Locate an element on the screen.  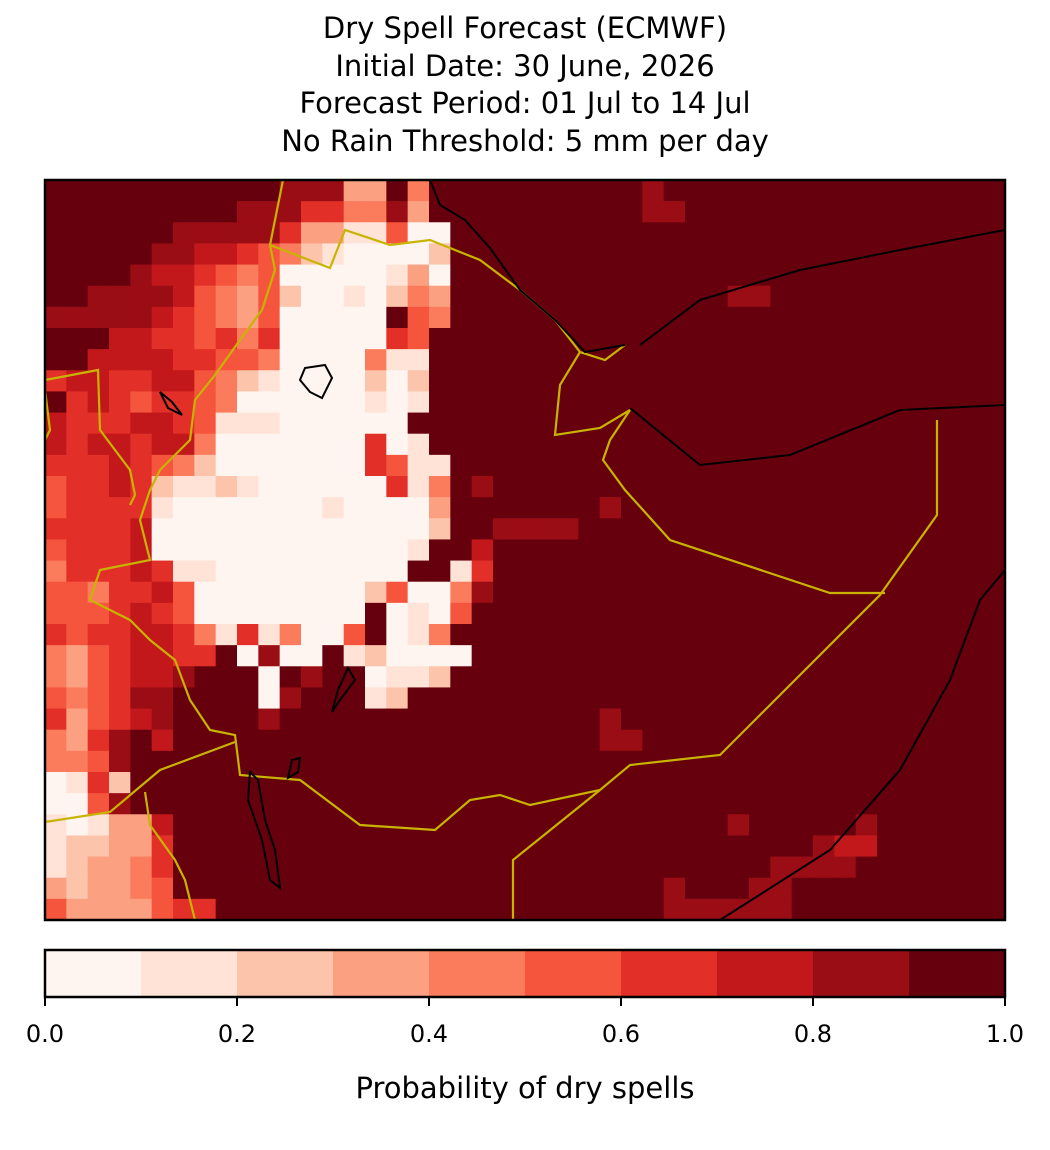
title-line: Dry Spell Forecast (ECMWF) is located at coordinates (525, 28).